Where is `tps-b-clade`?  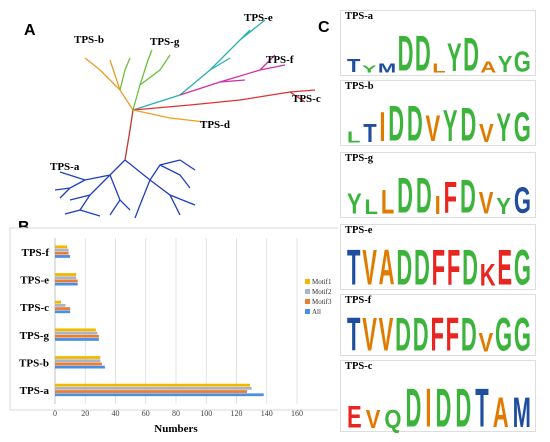
tps-b-clade is located at coordinates (109, 84).